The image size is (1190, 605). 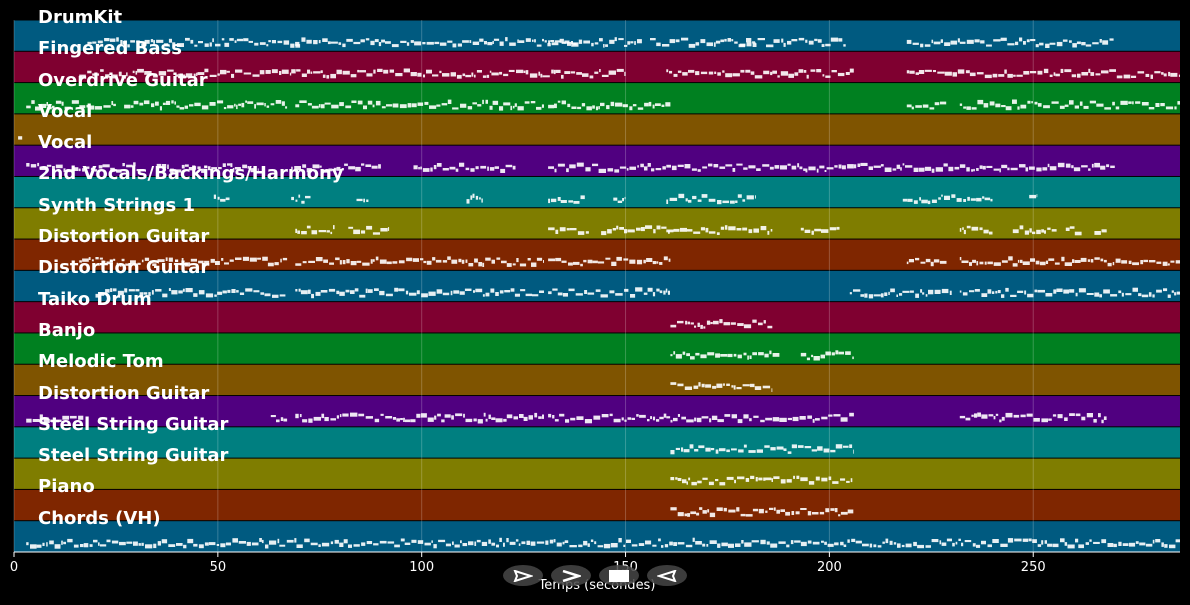 I want to click on forward-button, so click(x=571, y=575).